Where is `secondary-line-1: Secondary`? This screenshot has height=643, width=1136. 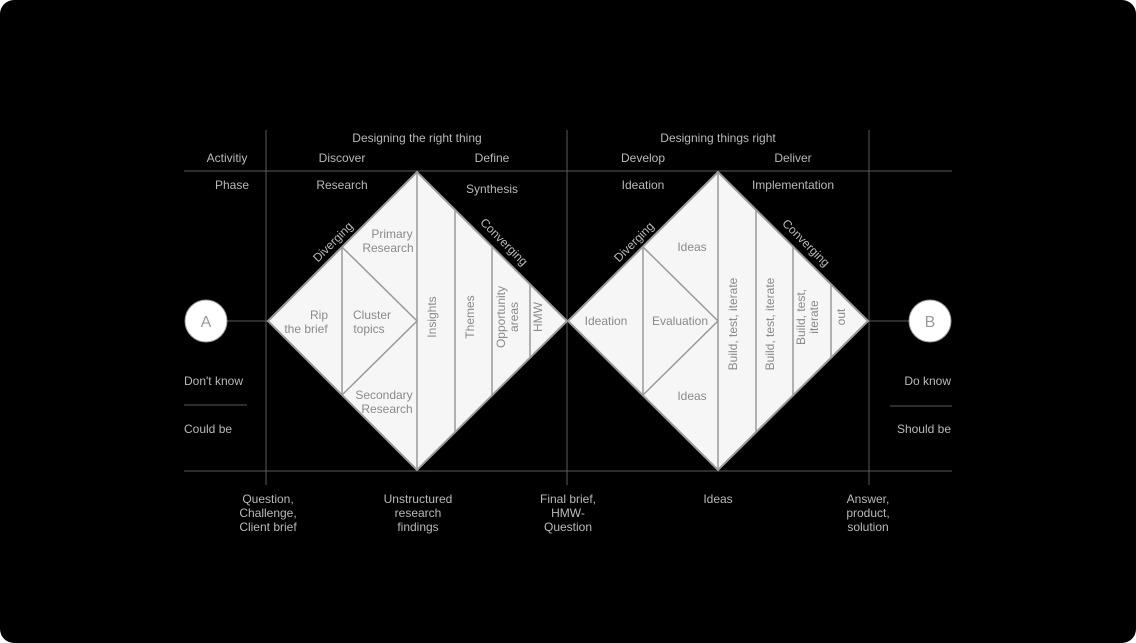 secondary-line-1: Secondary is located at coordinates (383, 395).